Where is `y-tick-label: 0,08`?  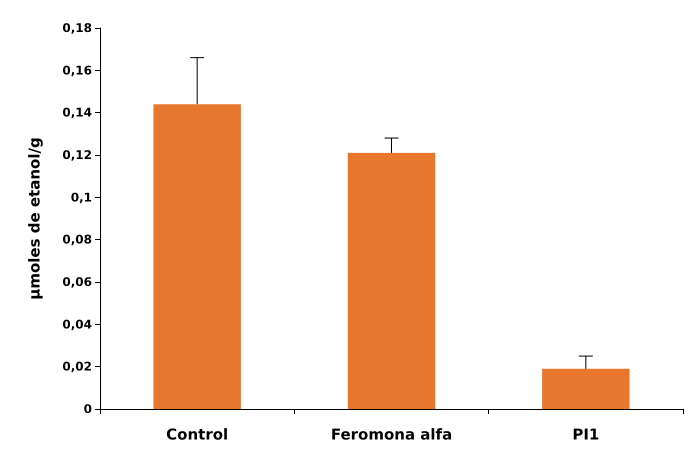 y-tick-label: 0,08 is located at coordinates (77, 239).